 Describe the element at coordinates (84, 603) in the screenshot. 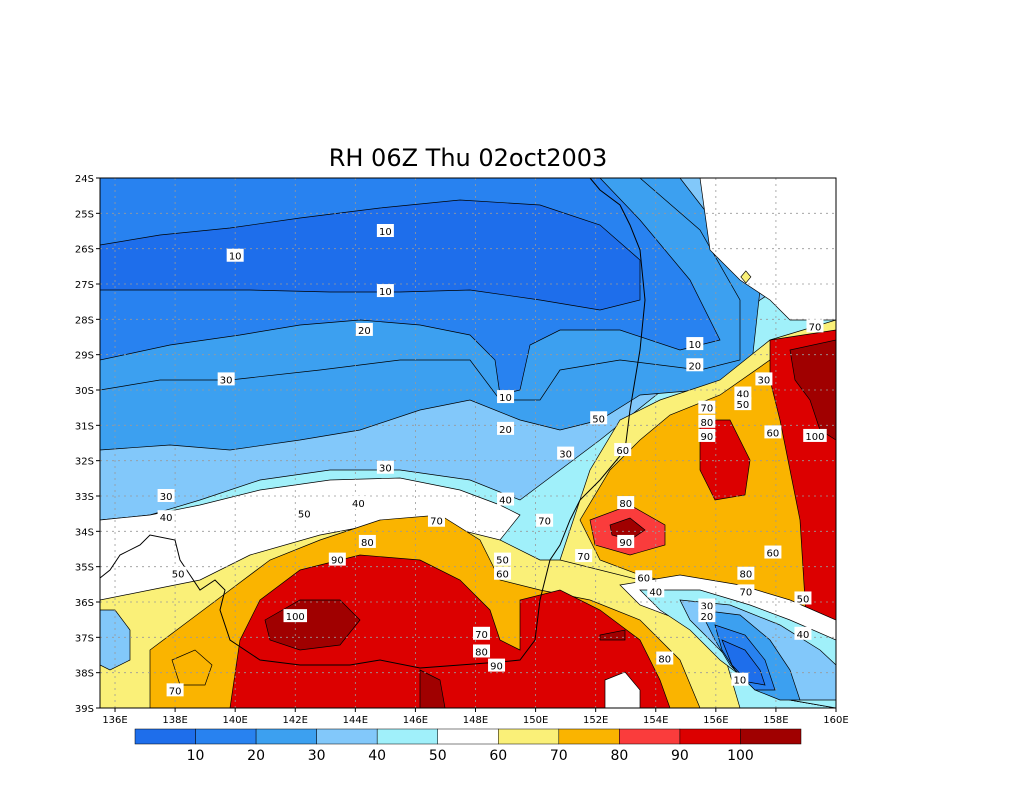

I see `y-tick-label: 36S` at that location.